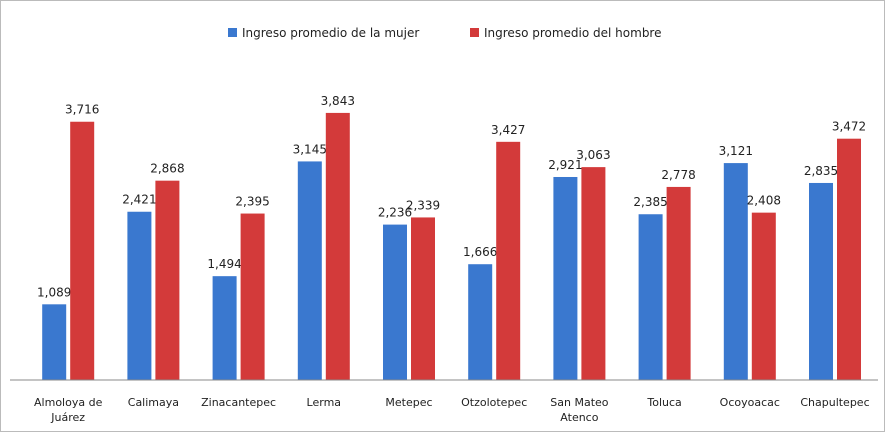  Describe the element at coordinates (573, 33) in the screenshot. I see `legend-label: Ingreso promedio del hombre` at that location.